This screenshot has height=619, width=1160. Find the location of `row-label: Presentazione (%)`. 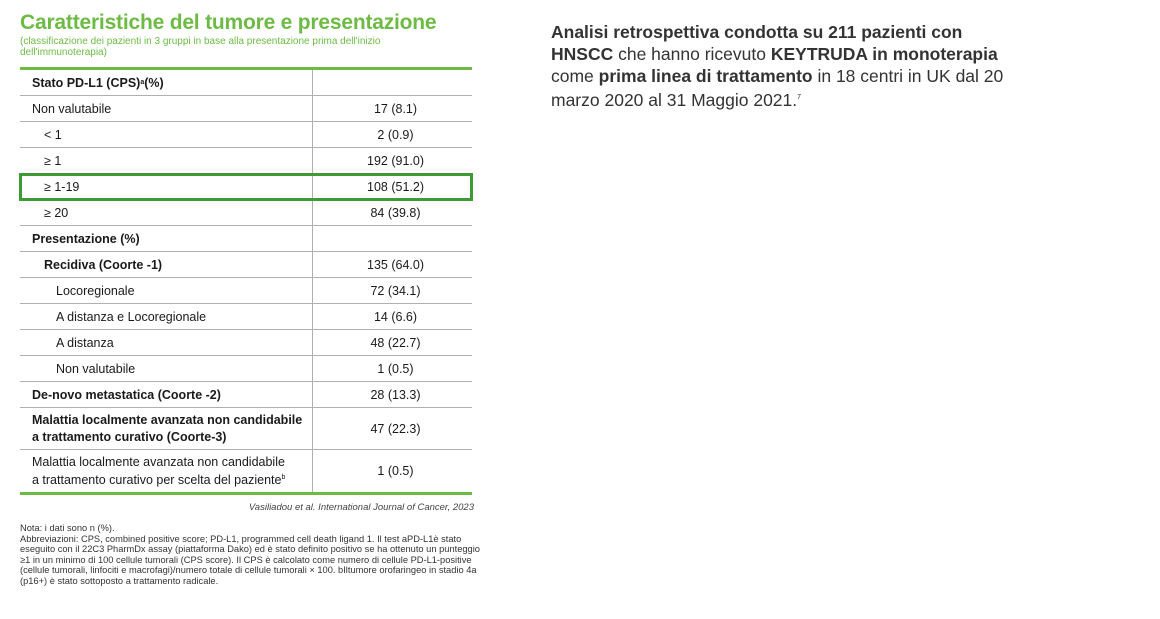

row-label: Presentazione (%) is located at coordinates (166, 238).